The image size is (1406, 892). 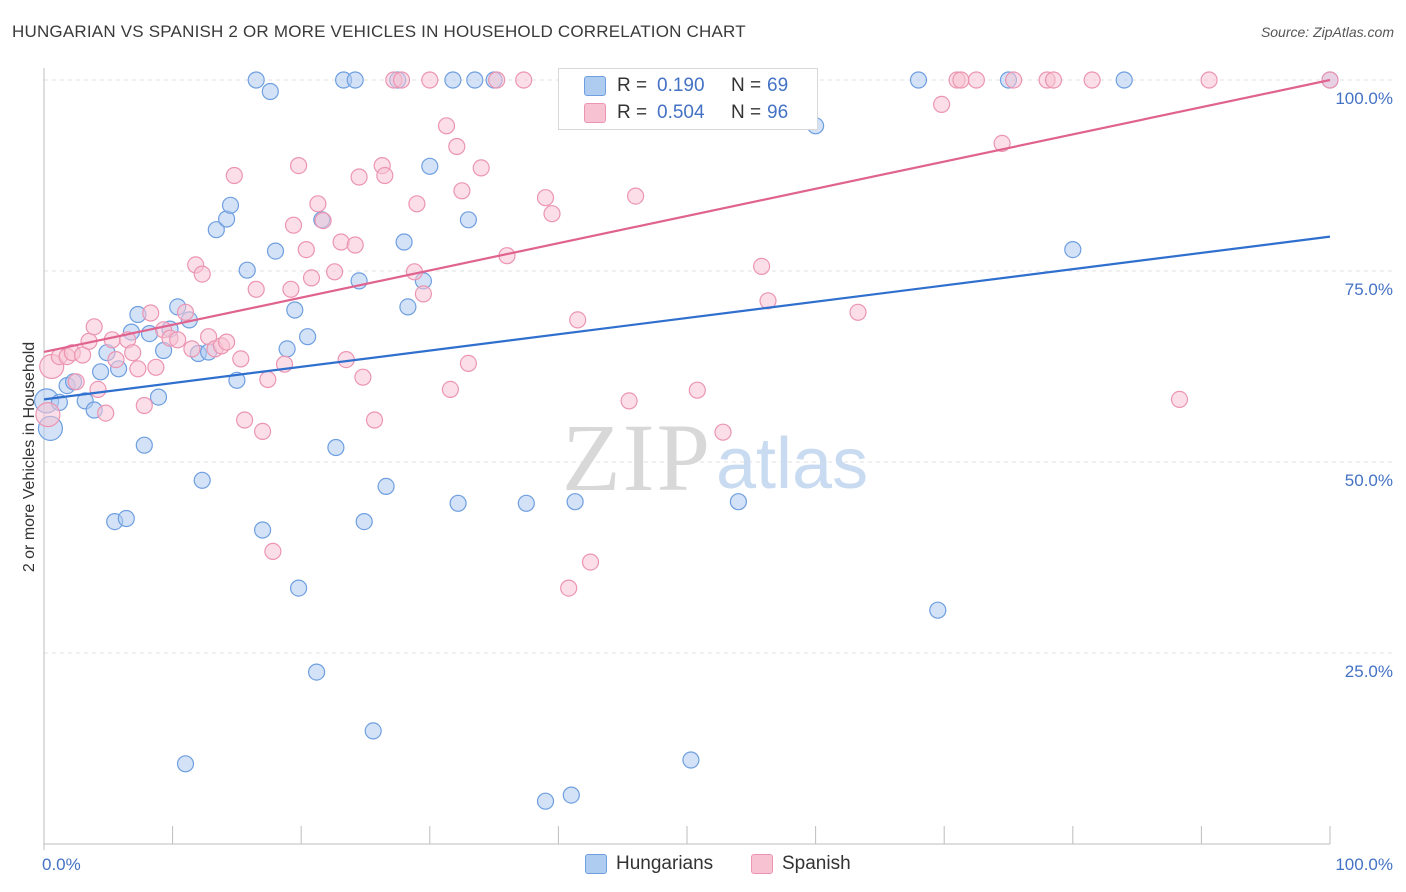 I want to click on source-credit: Source: ZipAtlas.com, so click(x=1327, y=32).